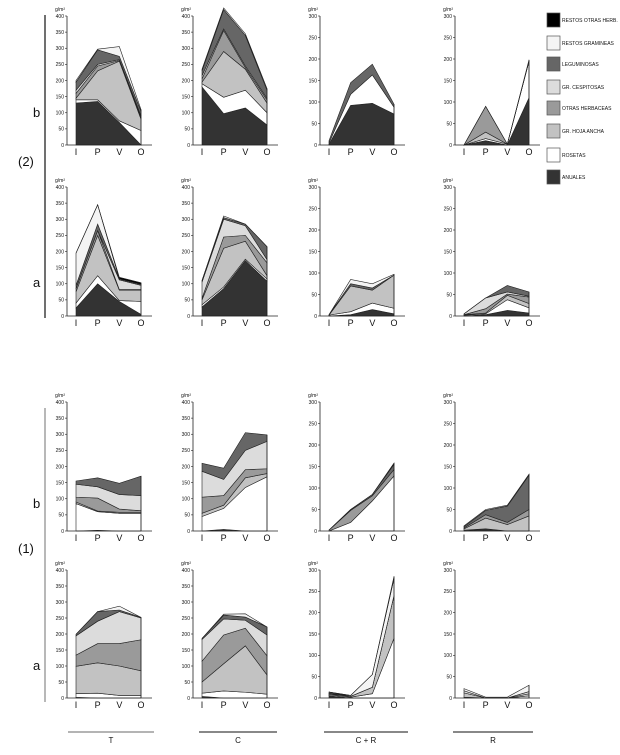 The width and height of the screenshot is (620, 755). What do you see at coordinates (580, 43) in the screenshot?
I see `legend-item-restos_gramineas: RESTOS GRAMINEAS` at bounding box center [580, 43].